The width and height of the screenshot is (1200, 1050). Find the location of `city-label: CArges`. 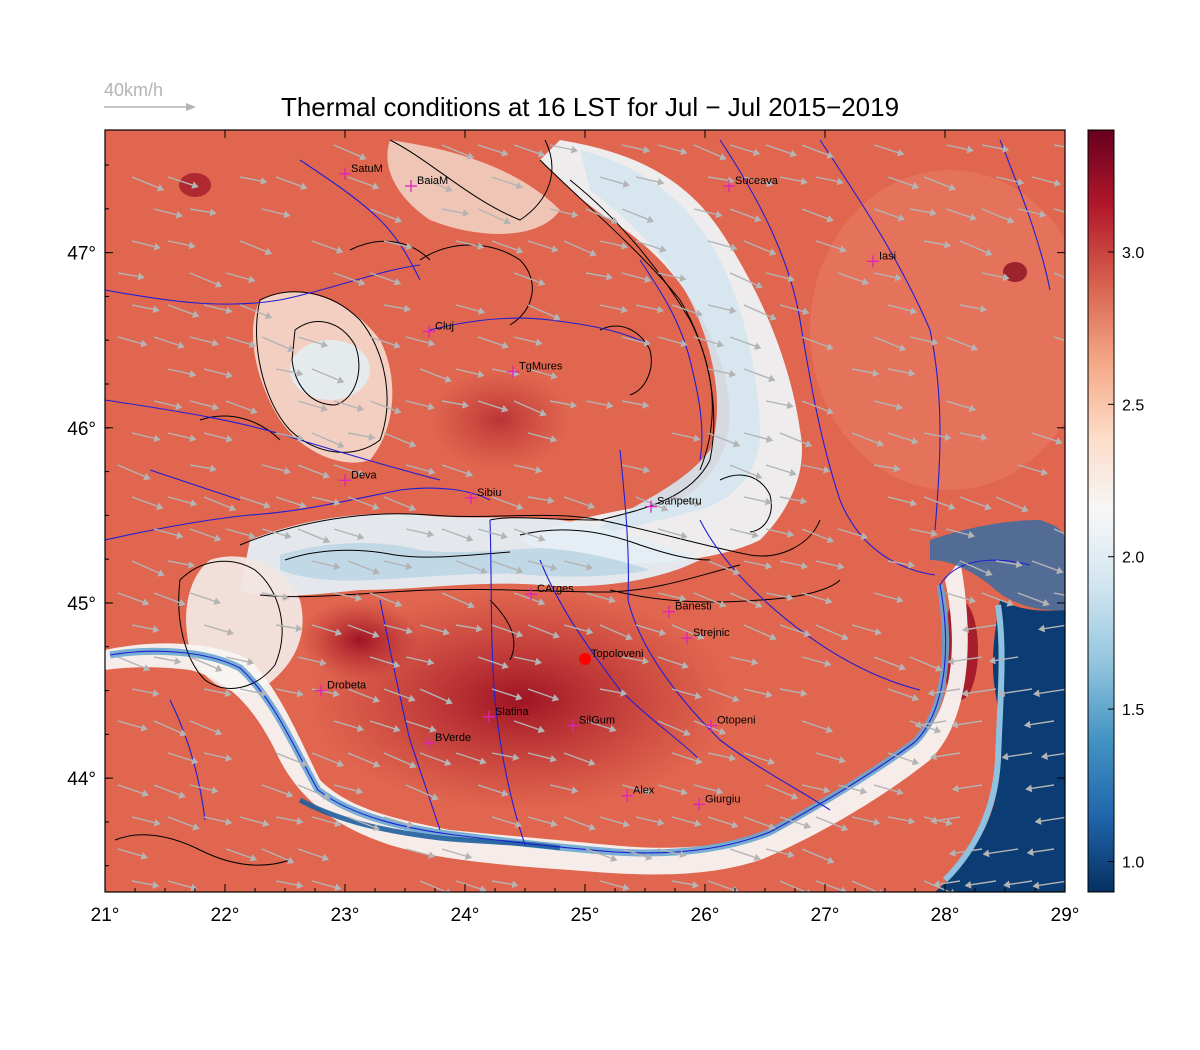

city-label: CArges is located at coordinates (555, 589).